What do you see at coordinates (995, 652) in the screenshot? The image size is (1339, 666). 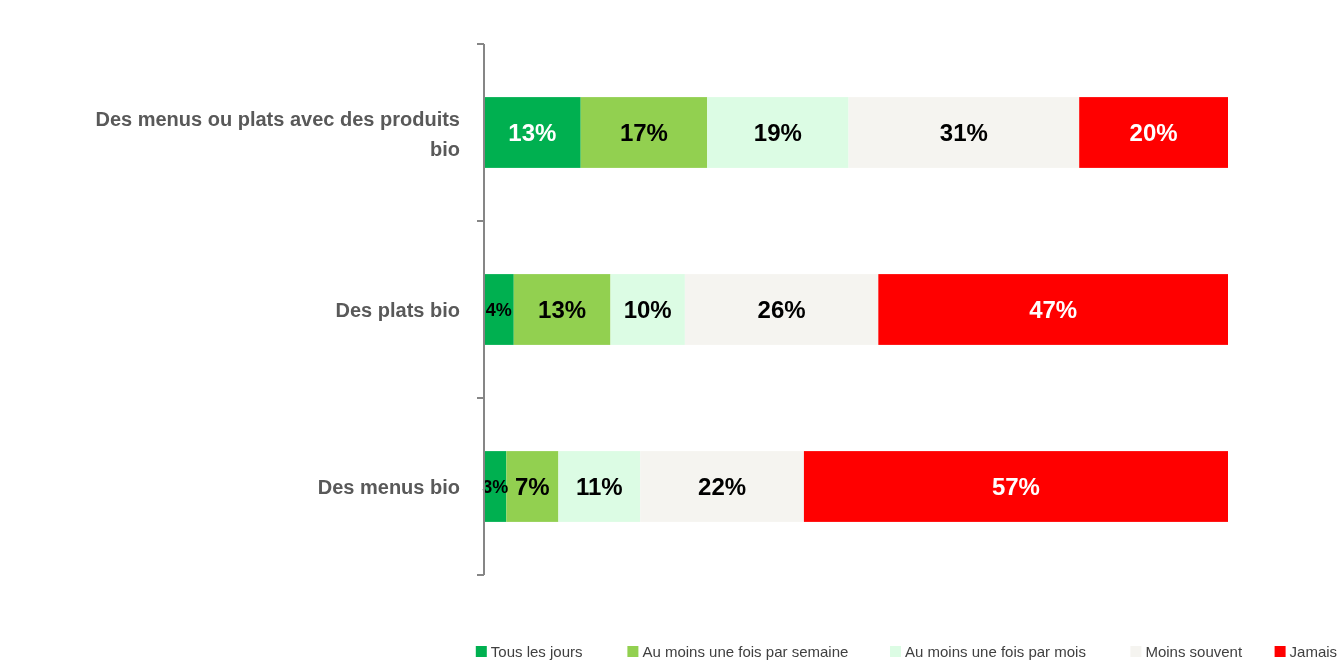 I see `legend-label: Au moins une fois par mois` at bounding box center [995, 652].